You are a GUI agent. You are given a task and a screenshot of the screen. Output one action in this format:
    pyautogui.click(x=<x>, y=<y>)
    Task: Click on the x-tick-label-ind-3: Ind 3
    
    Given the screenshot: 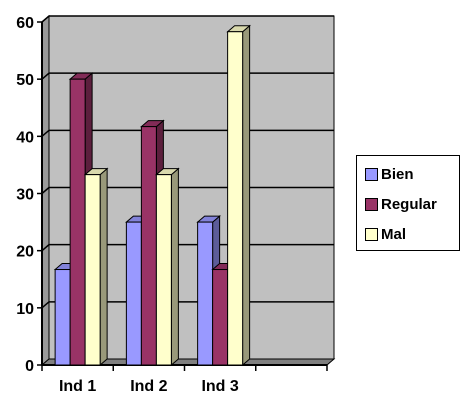 What is the action you would take?
    pyautogui.click(x=219, y=386)
    